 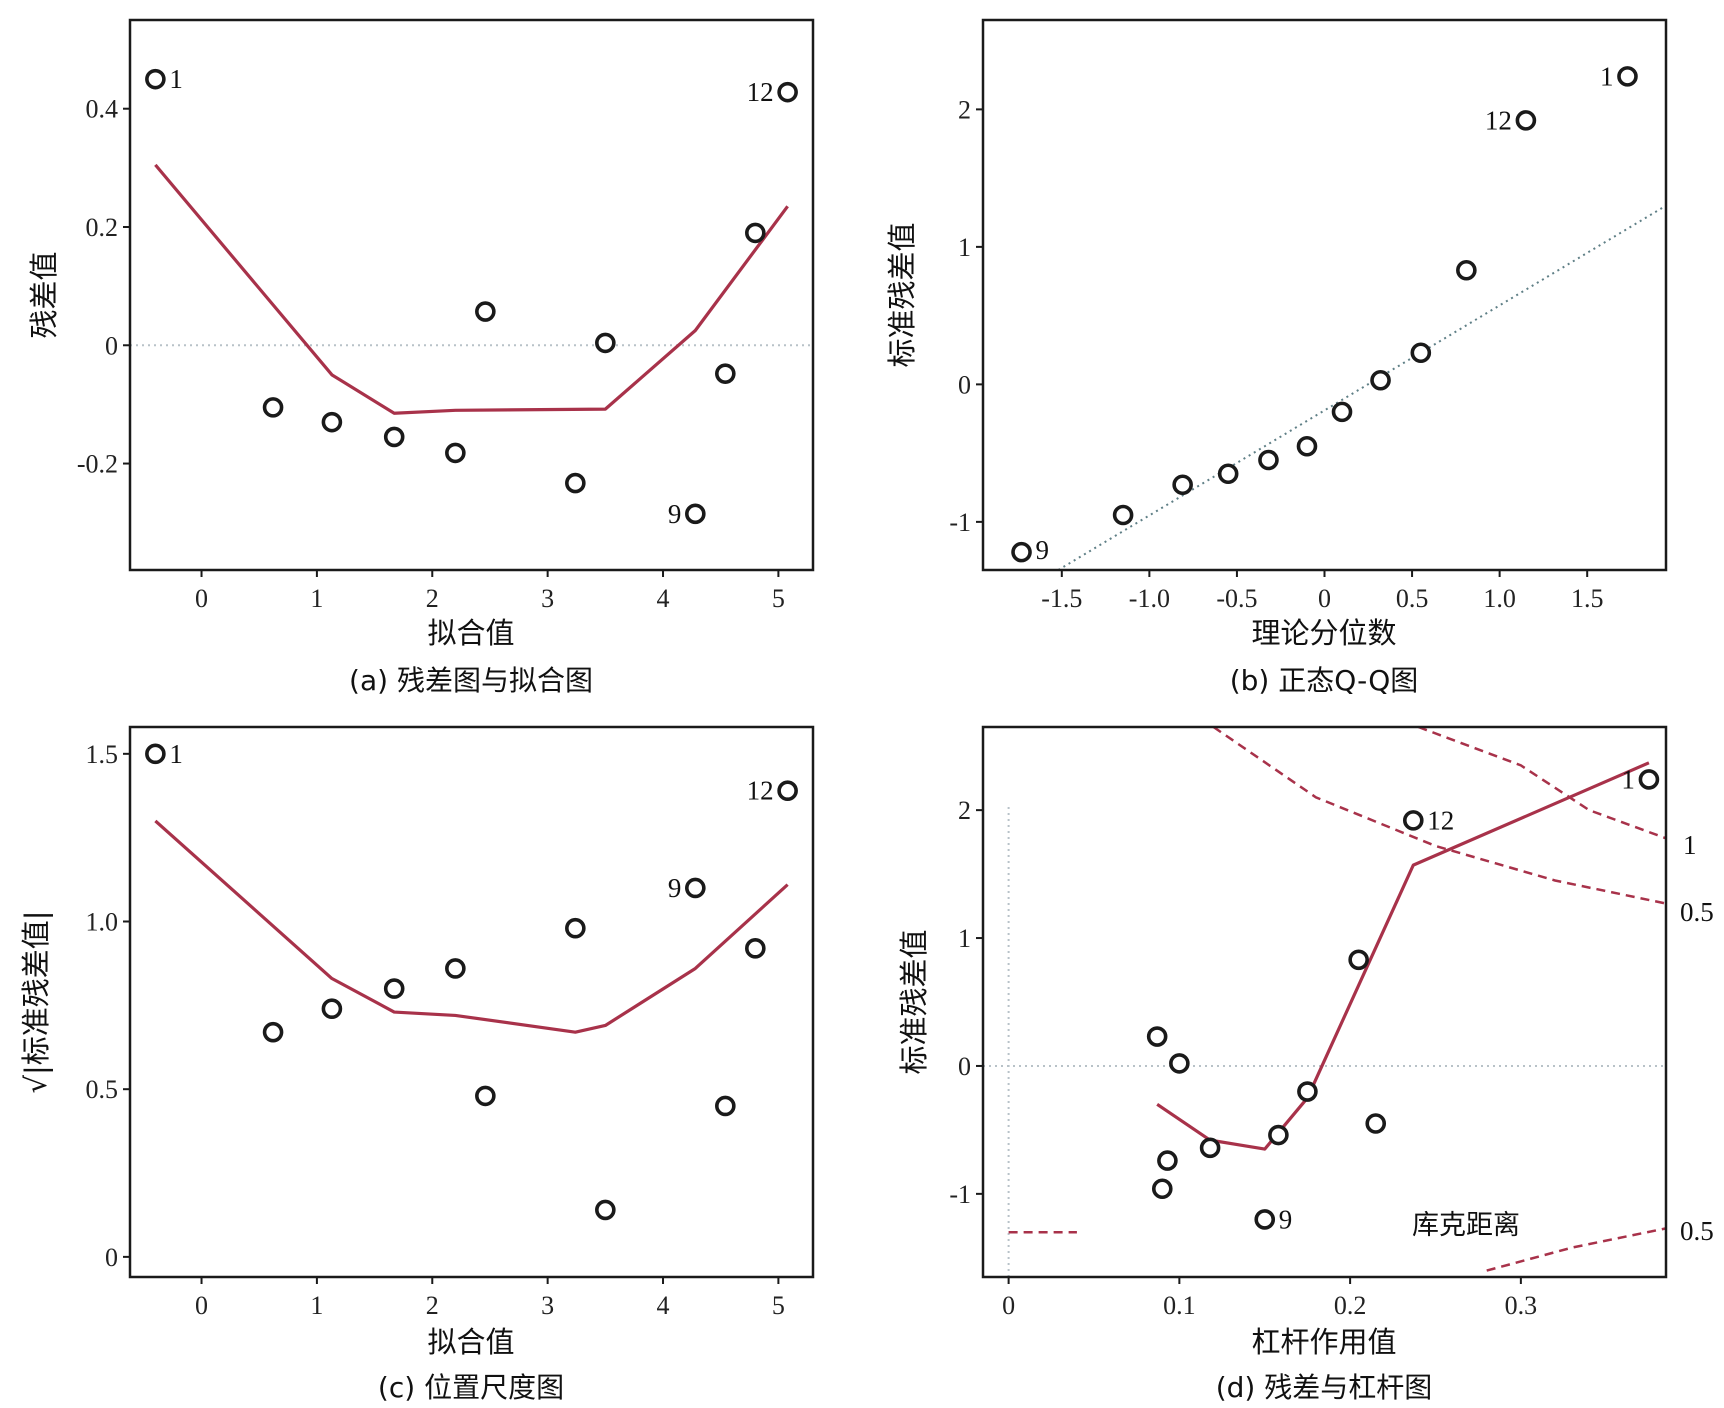 What do you see at coordinates (97, 464) in the screenshot?
I see `panel-a-y-tick-label: -0.2` at bounding box center [97, 464].